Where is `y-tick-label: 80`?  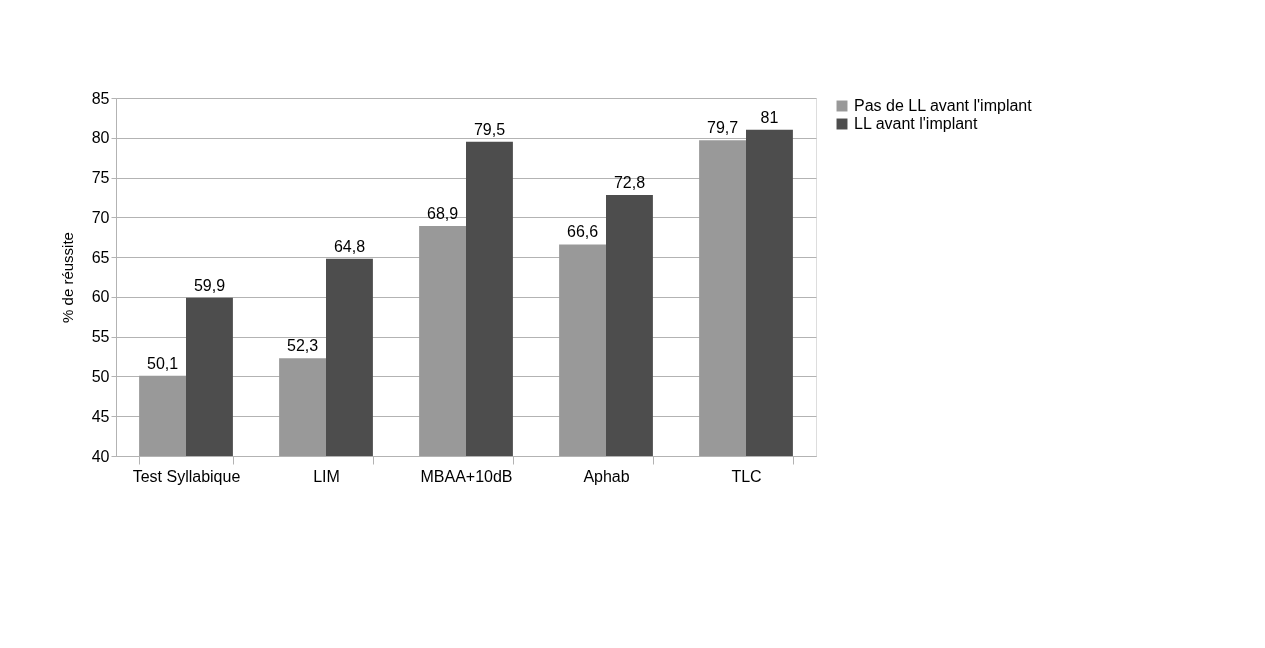 y-tick-label: 80 is located at coordinates (100, 138).